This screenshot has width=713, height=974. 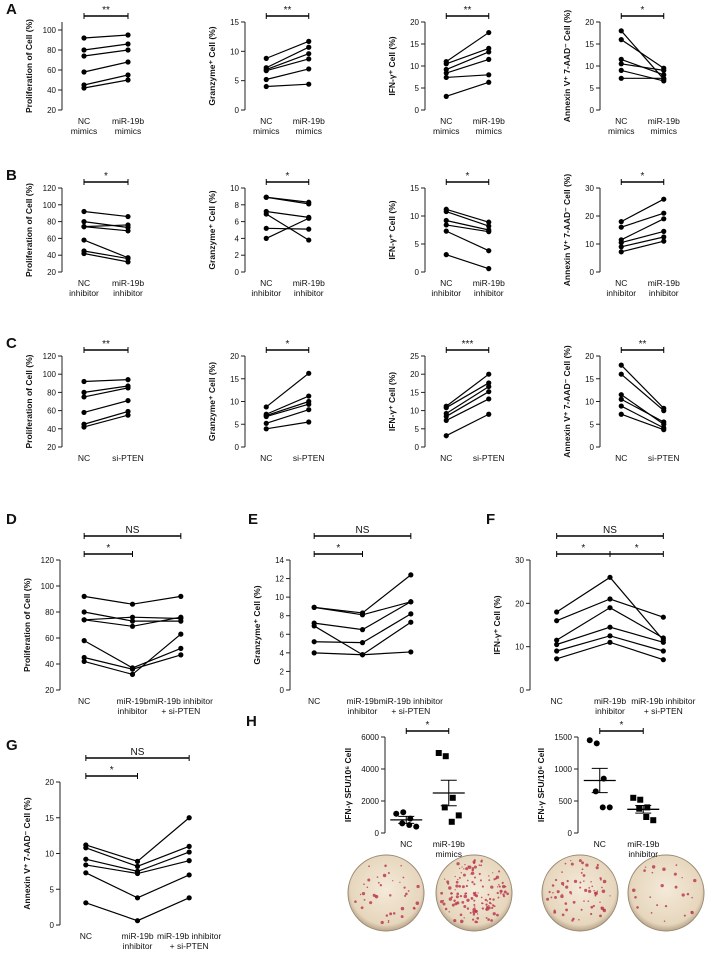 I want to click on y-tick-label: 10, so click(x=414, y=411).